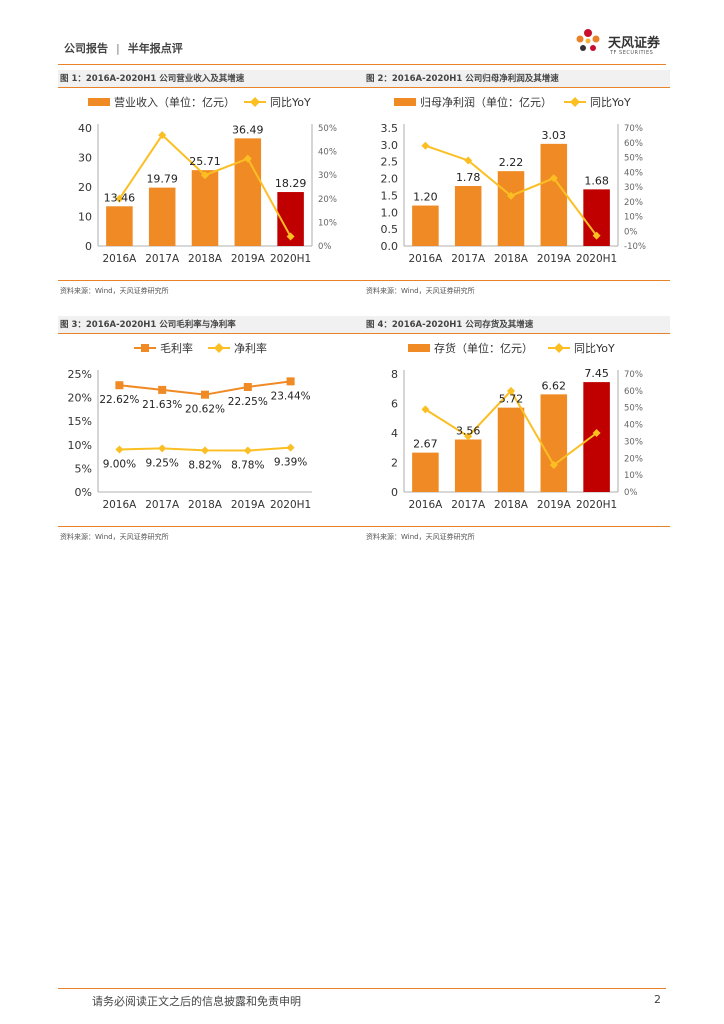 This screenshot has width=724, height=1024. Describe the element at coordinates (290, 463) in the screenshot. I see `series-value-label: 9.39%` at that location.